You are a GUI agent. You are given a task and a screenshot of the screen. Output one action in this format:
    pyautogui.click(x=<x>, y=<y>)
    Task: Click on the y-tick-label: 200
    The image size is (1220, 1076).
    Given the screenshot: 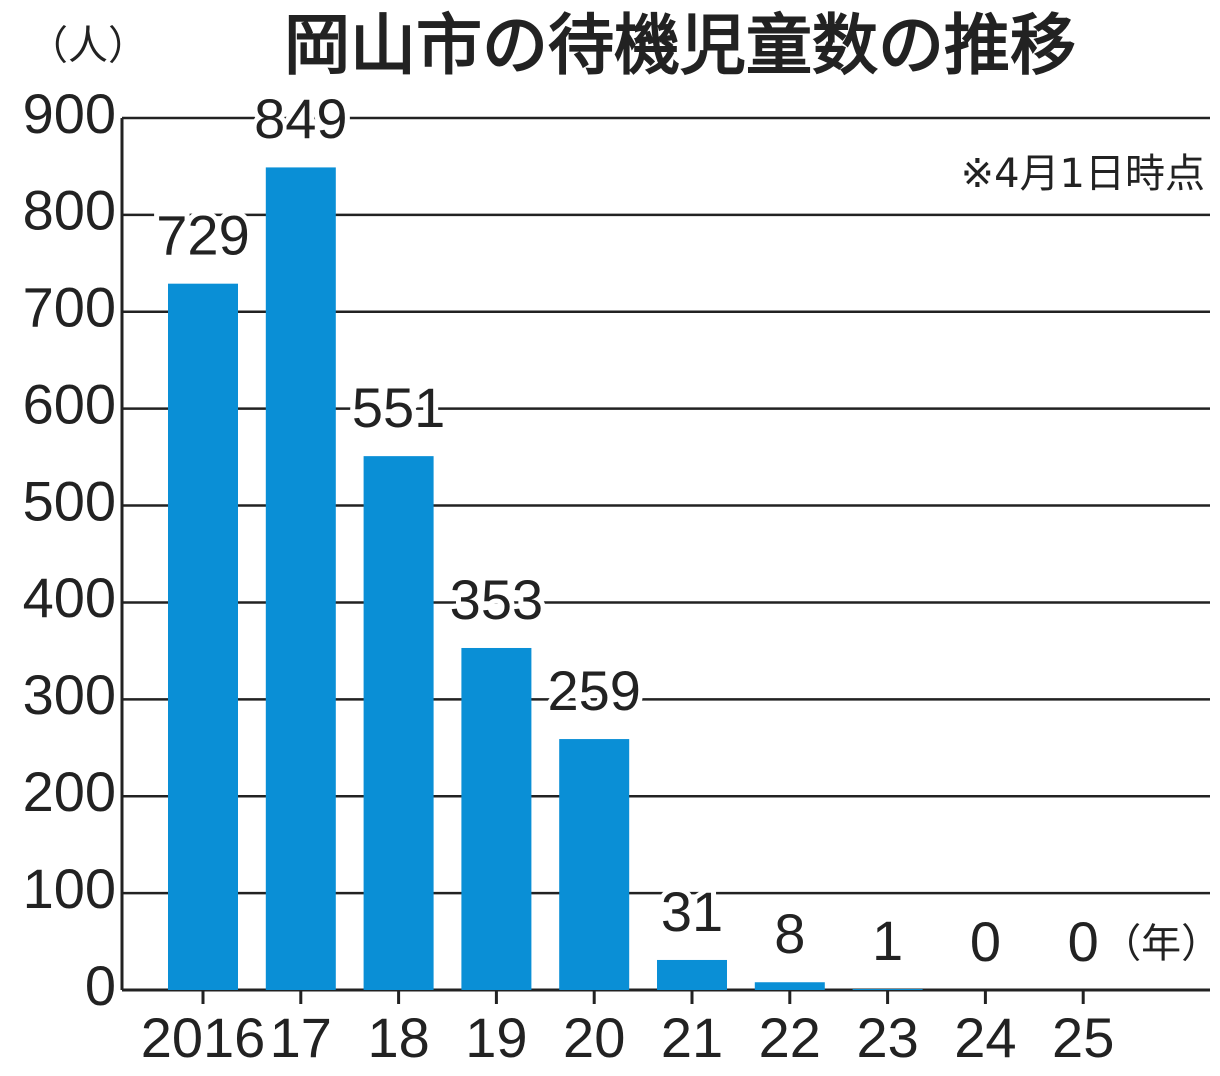 What is the action you would take?
    pyautogui.click(x=69, y=791)
    